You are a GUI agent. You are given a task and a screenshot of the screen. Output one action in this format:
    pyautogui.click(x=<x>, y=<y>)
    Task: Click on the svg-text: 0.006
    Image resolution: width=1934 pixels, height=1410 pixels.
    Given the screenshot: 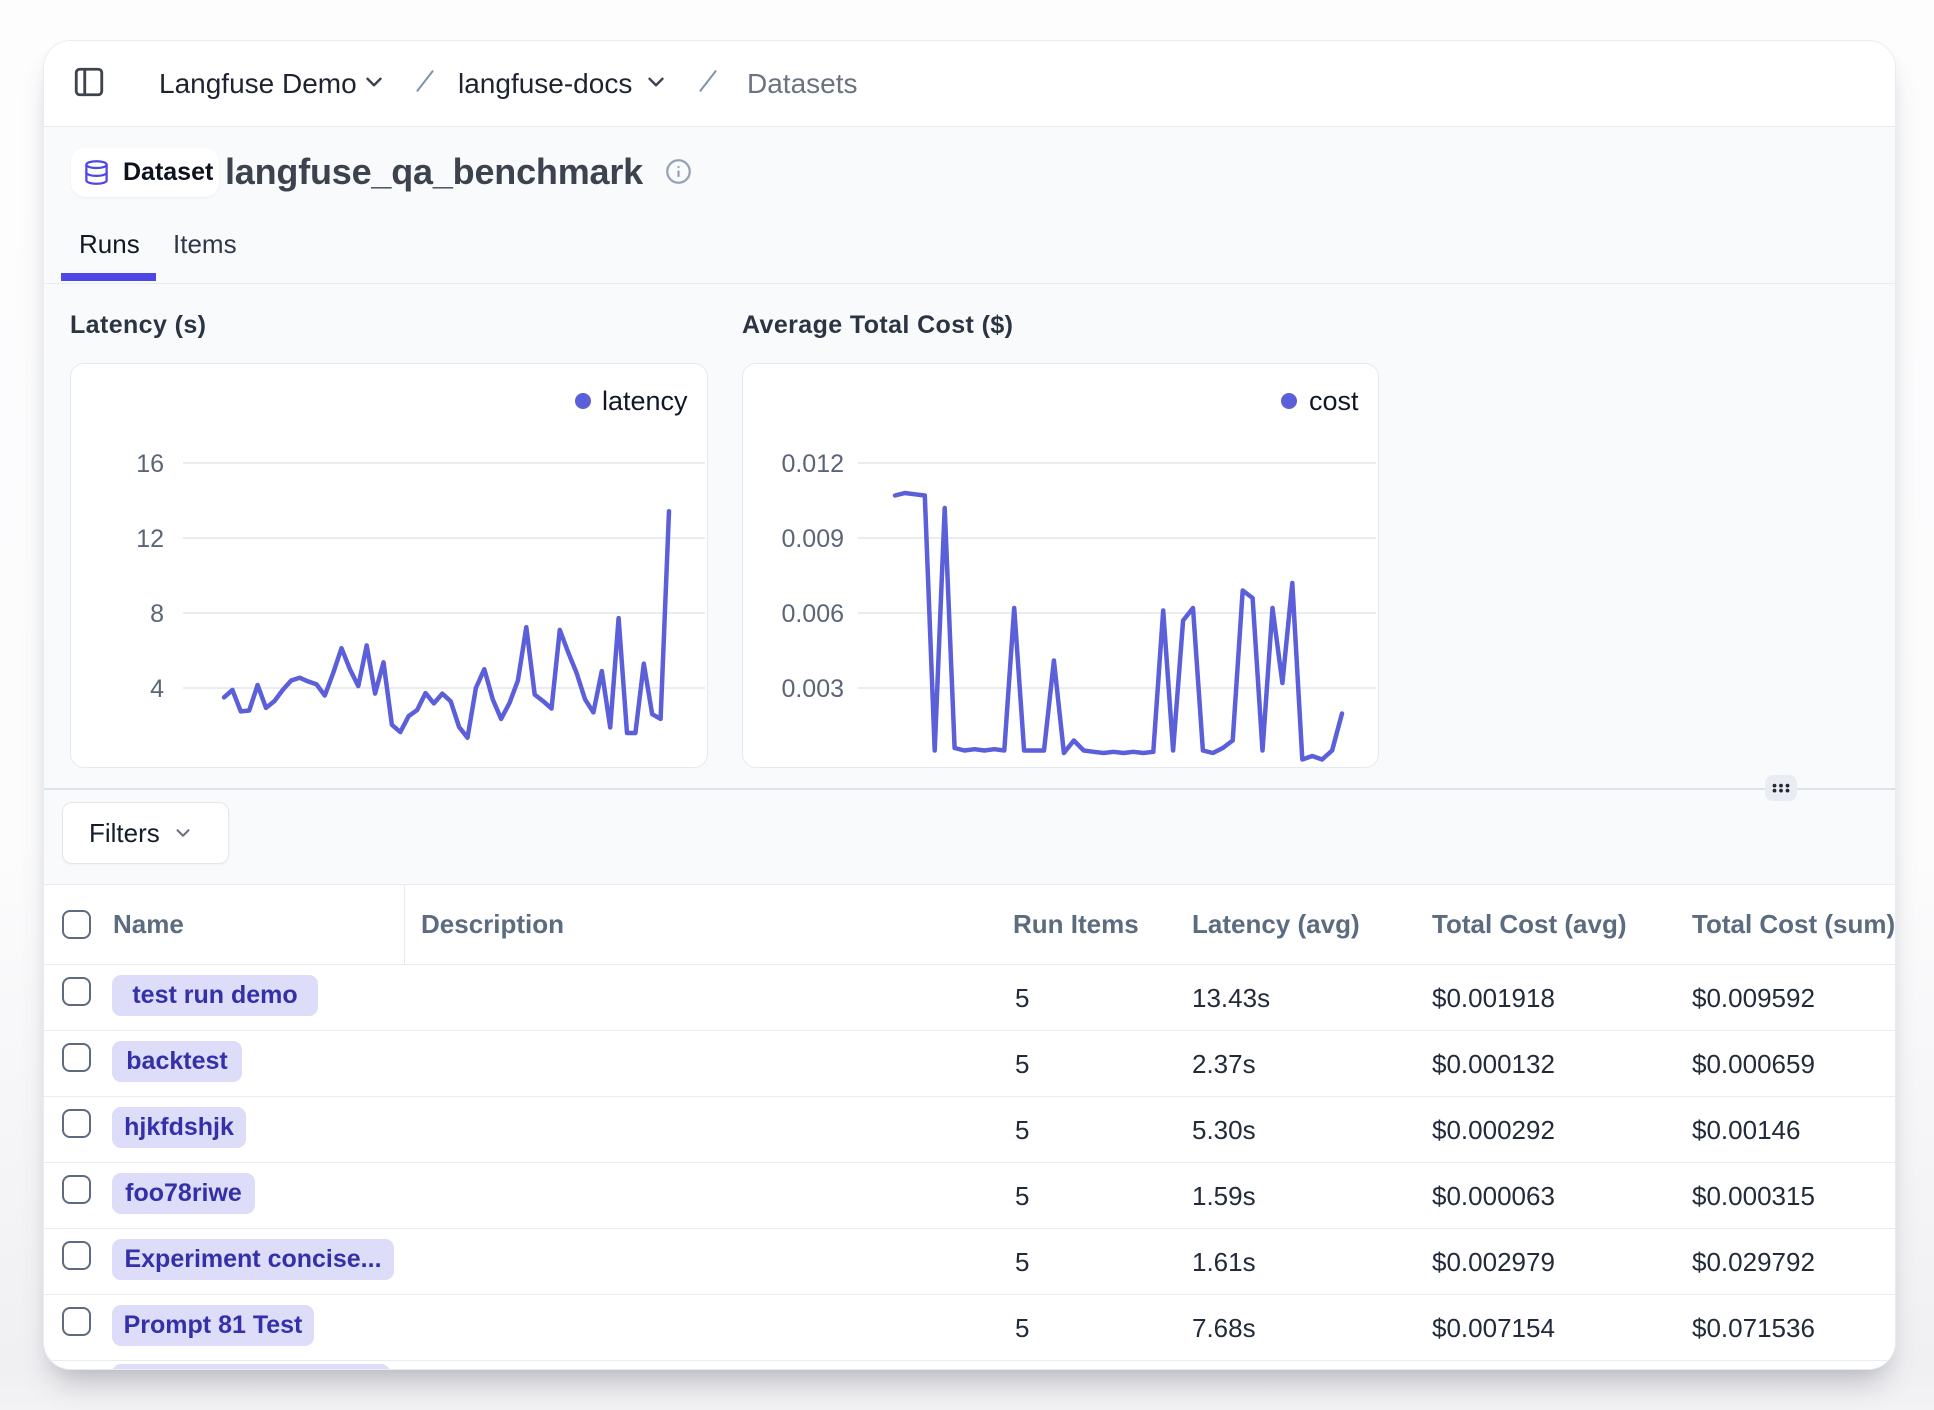 What is the action you would take?
    pyautogui.click(x=812, y=614)
    